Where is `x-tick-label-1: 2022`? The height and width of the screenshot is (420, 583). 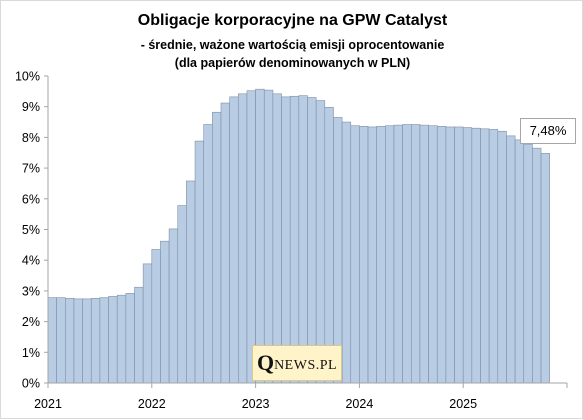
x-tick-label-1: 2022 is located at coordinates (152, 404).